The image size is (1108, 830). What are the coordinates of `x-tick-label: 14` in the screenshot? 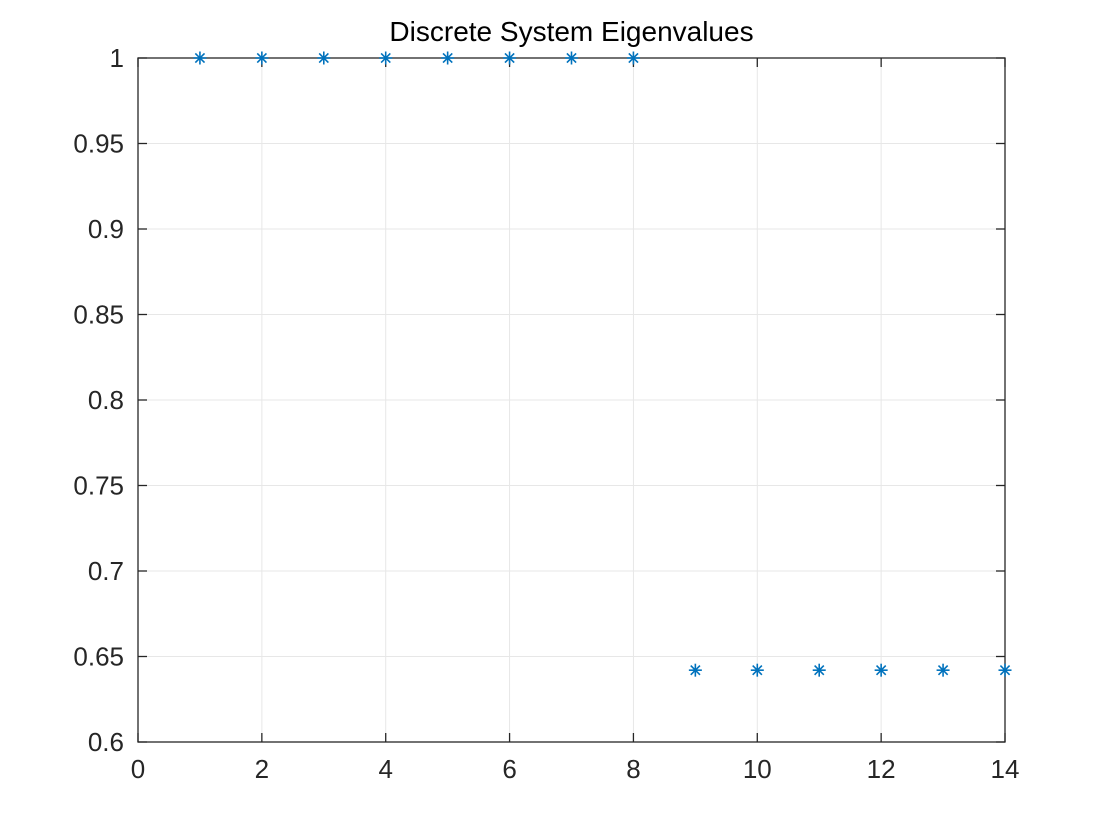 It's located at (1005, 769).